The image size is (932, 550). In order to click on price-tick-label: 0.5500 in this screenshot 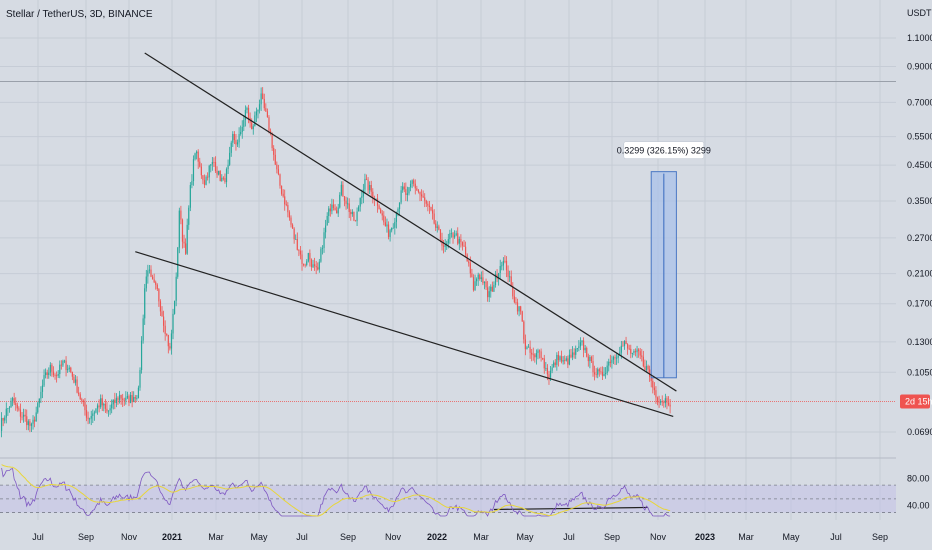, I will do `click(919, 137)`.